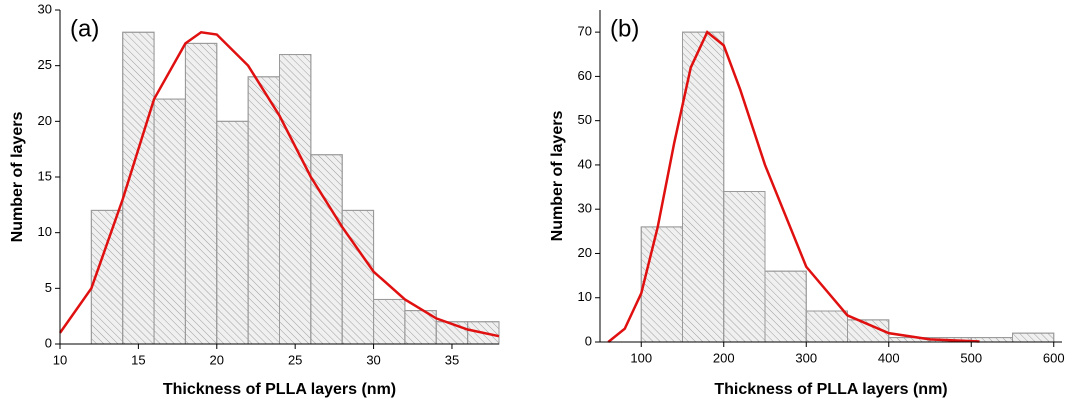 This screenshot has width=1072, height=405. Describe the element at coordinates (585, 31) in the screenshot. I see `y-tick-label: 70` at that location.